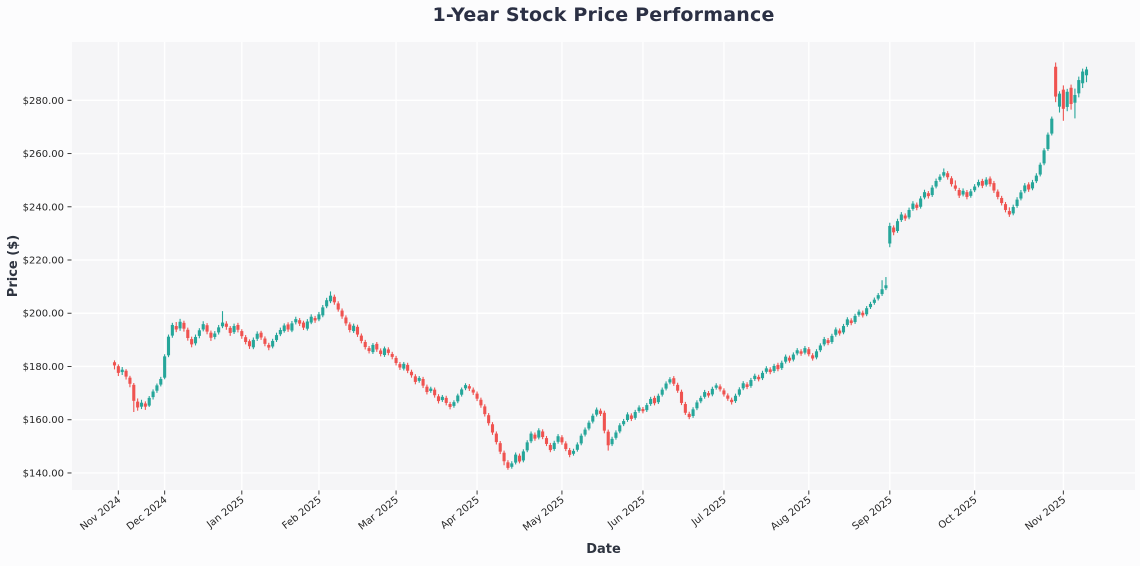 This screenshot has height=566, width=1140. Describe the element at coordinates (544, 514) in the screenshot. I see `x-tick-label: May 2025` at that location.